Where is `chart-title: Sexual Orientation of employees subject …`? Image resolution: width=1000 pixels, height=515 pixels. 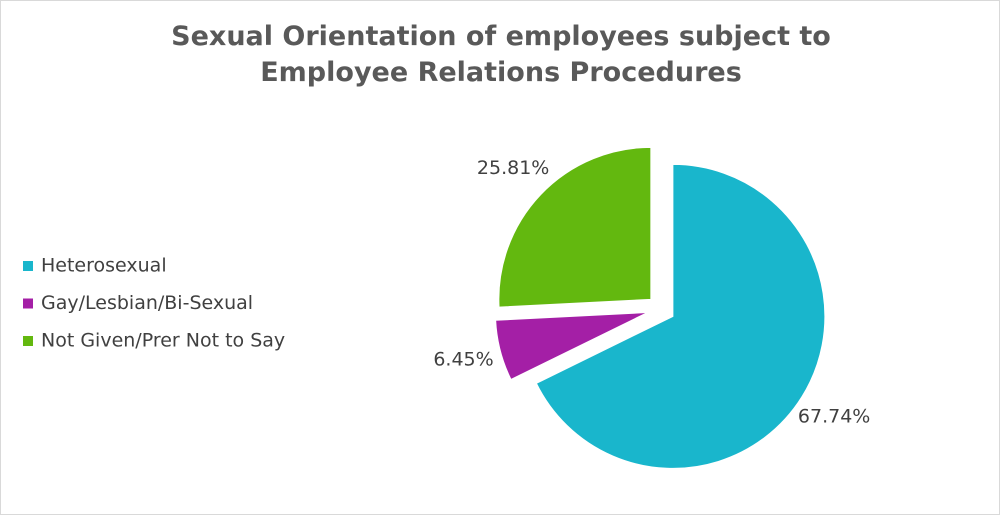 chart-title: Sexual Orientation of employees subject … is located at coordinates (501, 54).